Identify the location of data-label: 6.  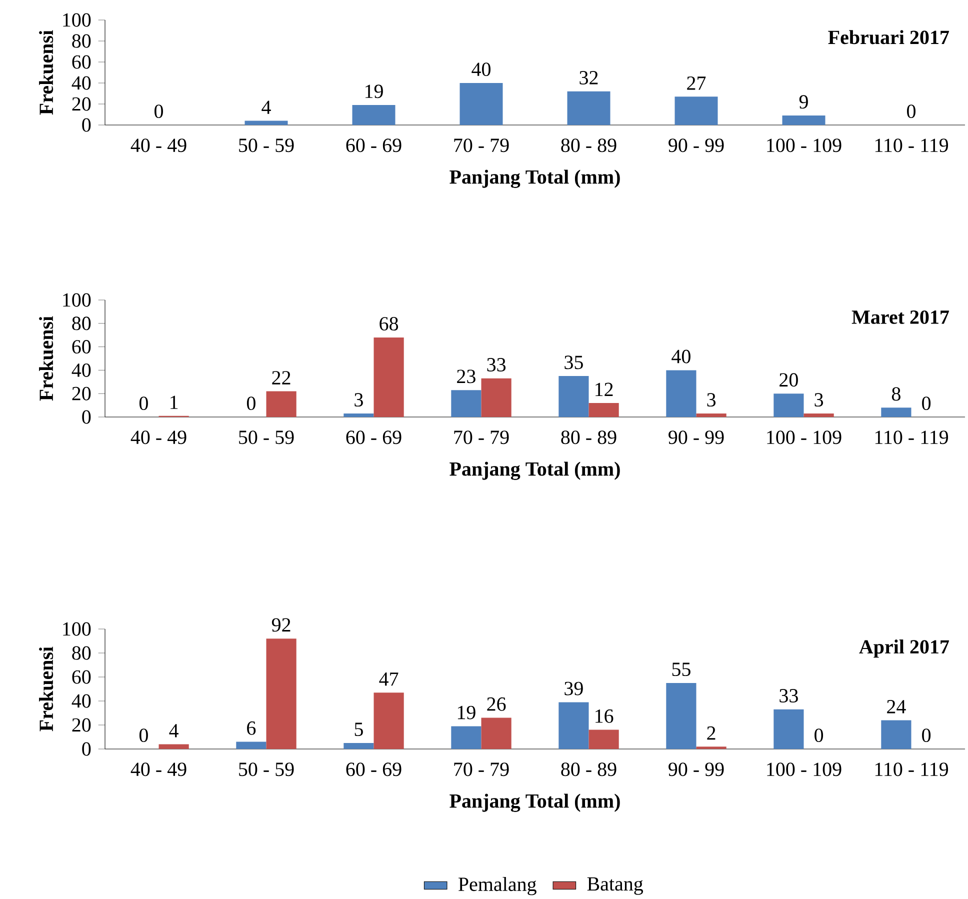
(251, 728).